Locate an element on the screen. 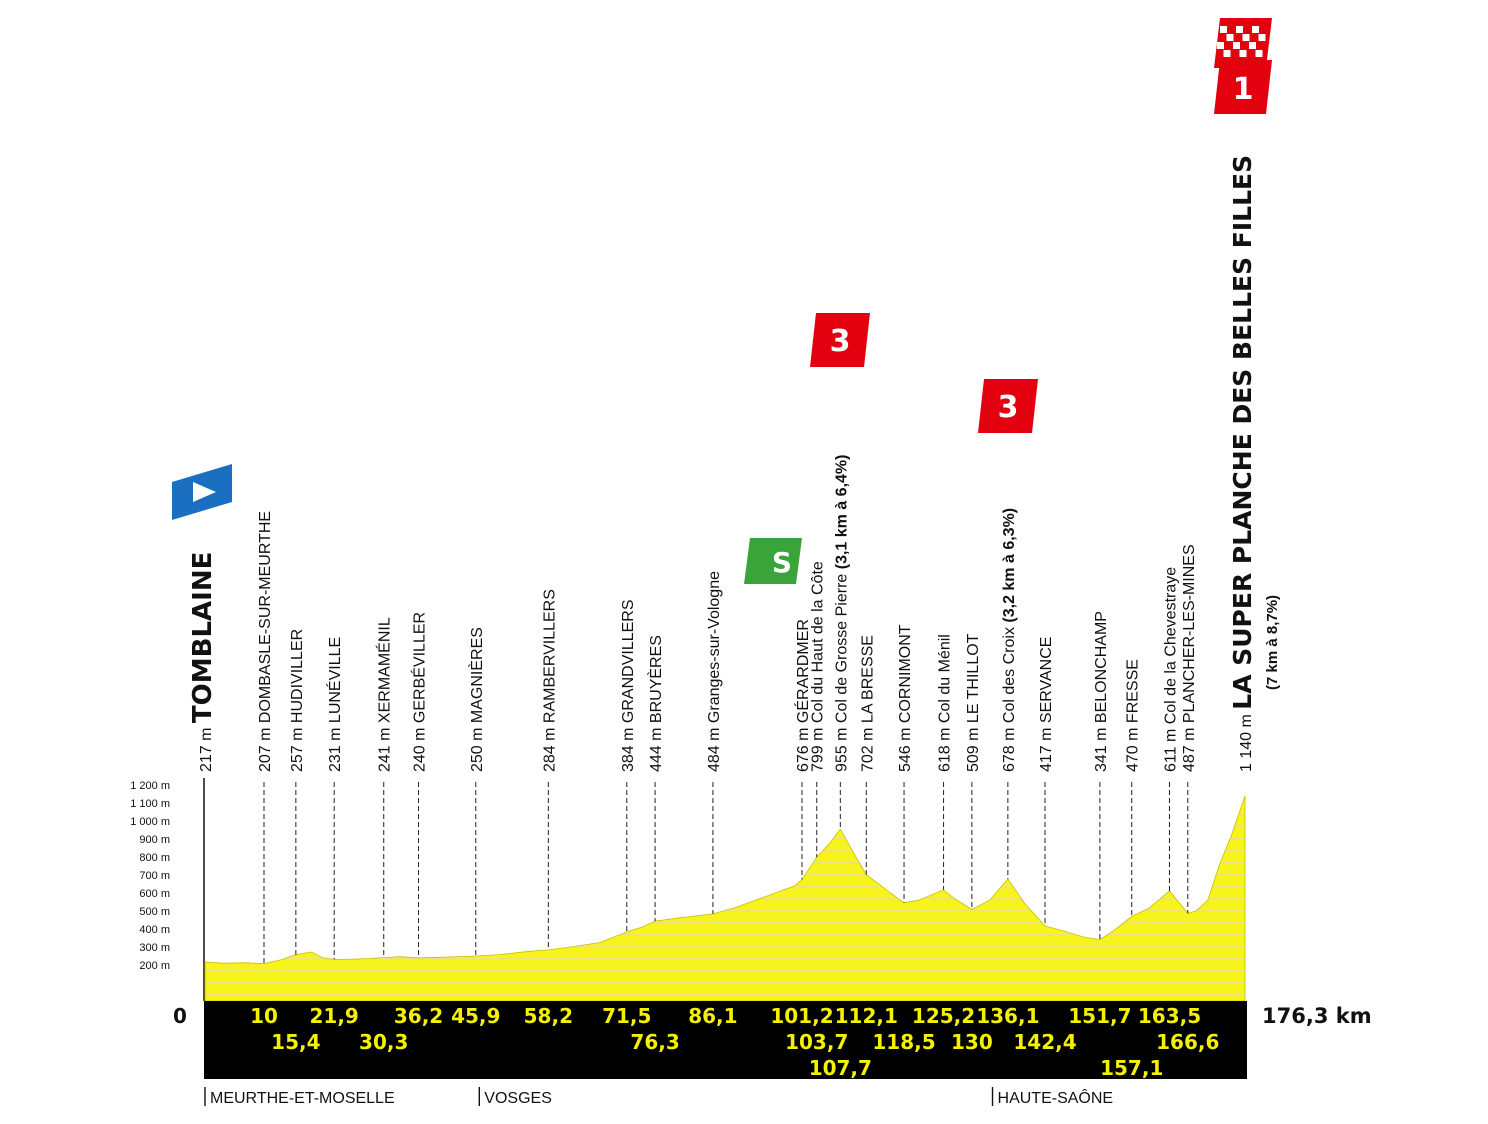 This screenshot has height=1124, width=1488. zero-km-label: 0 is located at coordinates (180, 1016).